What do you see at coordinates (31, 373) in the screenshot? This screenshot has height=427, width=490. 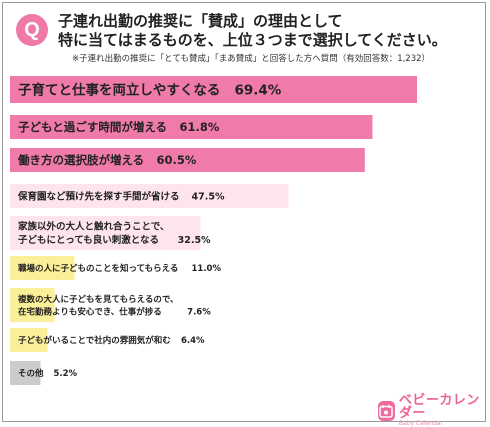 I see `category-label: その他` at bounding box center [31, 373].